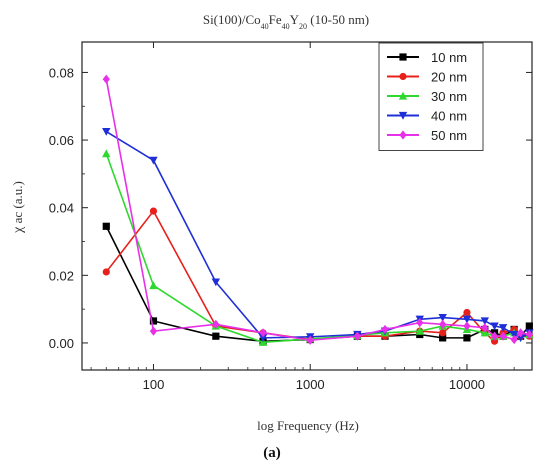  Describe the element at coordinates (449, 135) in the screenshot. I see `legend-label: 50 nm` at that location.